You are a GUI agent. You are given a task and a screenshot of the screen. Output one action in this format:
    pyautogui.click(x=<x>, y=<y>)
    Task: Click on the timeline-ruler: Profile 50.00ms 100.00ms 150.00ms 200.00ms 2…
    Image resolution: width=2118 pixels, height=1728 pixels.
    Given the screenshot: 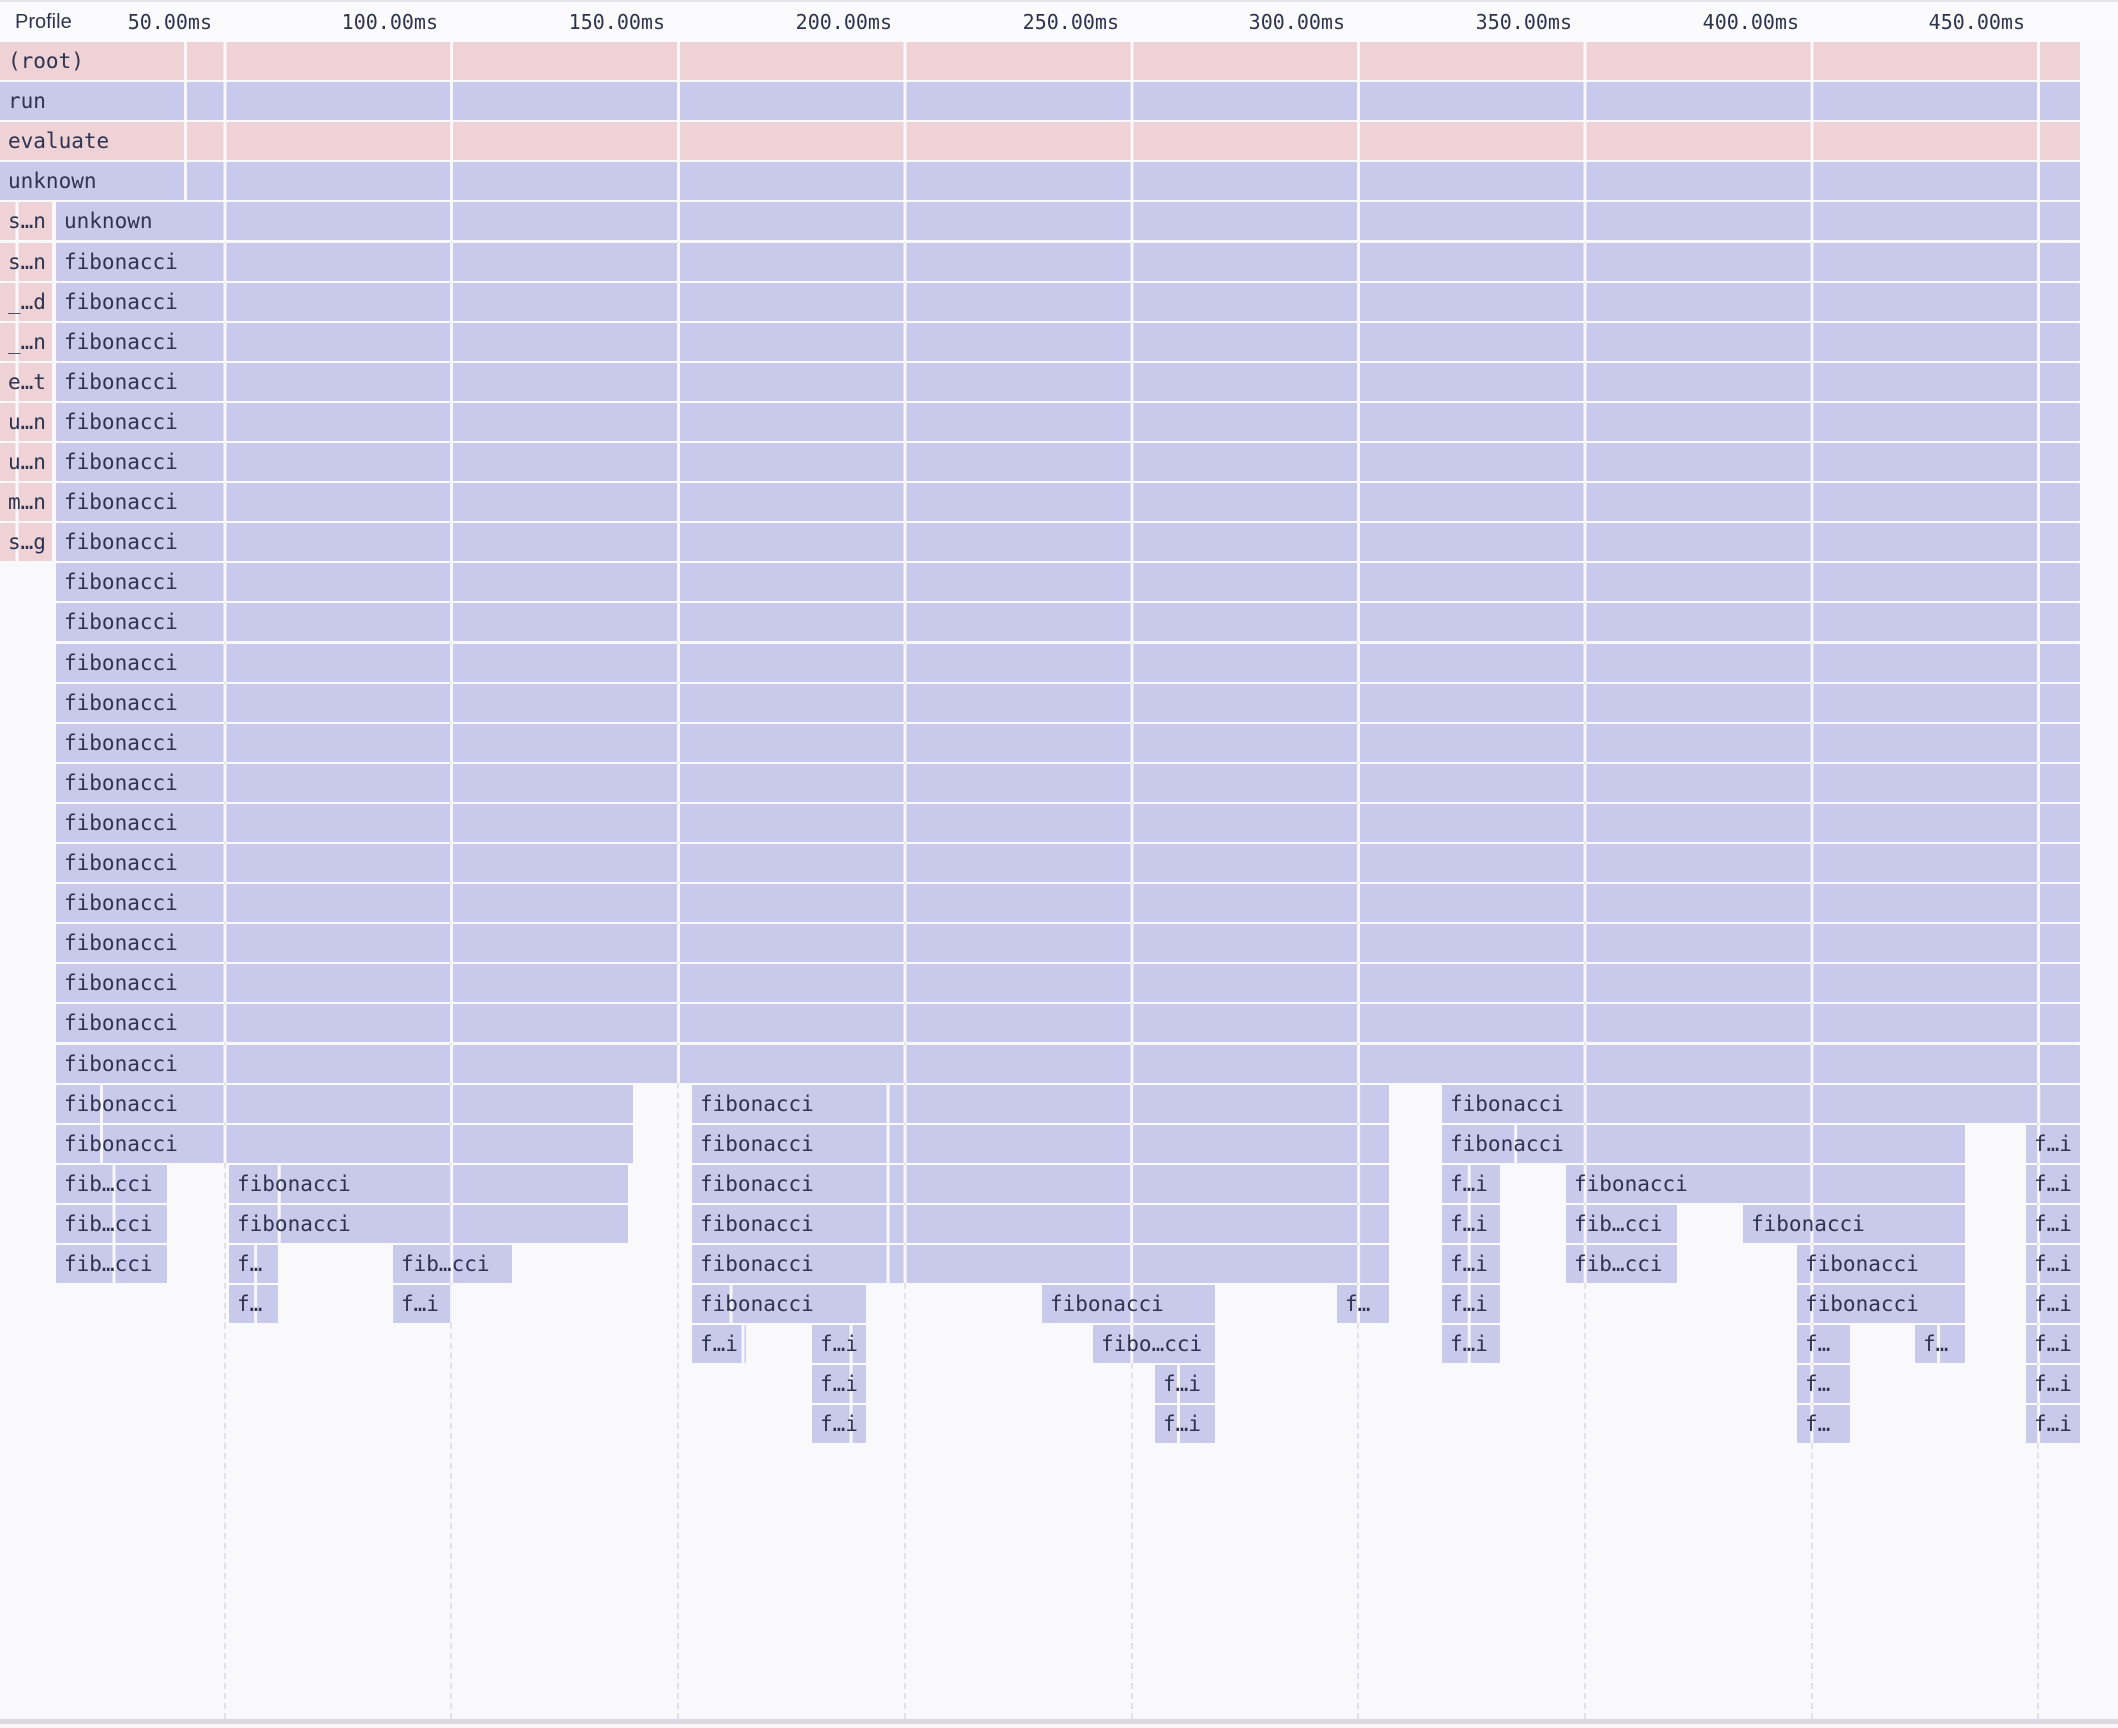 What is the action you would take?
    pyautogui.click(x=1059, y=21)
    